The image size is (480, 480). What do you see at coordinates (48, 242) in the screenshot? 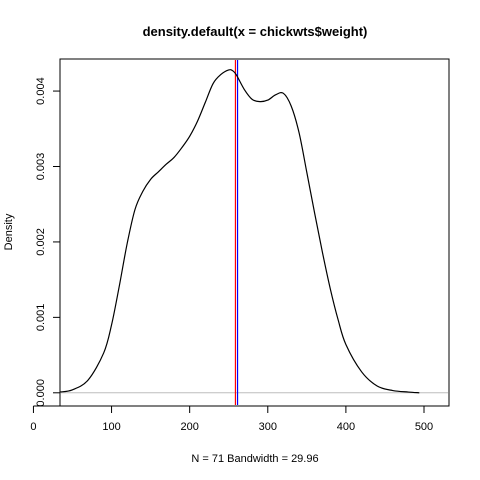
I see `y-axis: 0.000 0.001 0.002 0.003 0.004` at bounding box center [48, 242].